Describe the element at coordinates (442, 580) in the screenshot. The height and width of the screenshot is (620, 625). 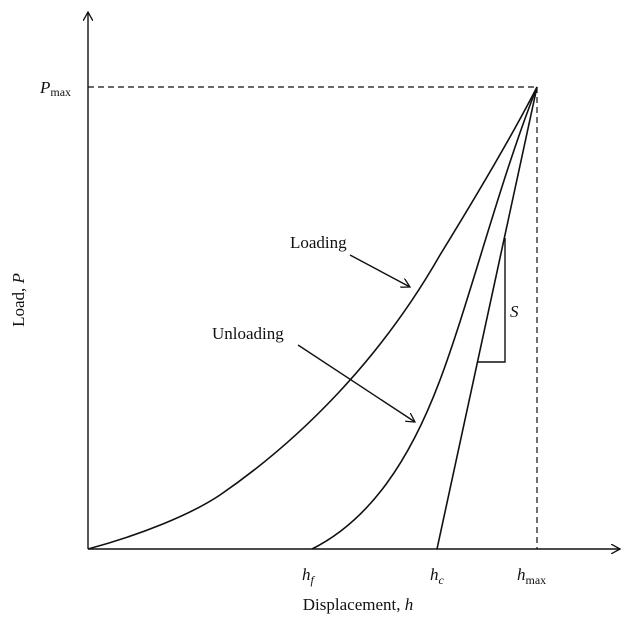
I see `label-part: c` at that location.